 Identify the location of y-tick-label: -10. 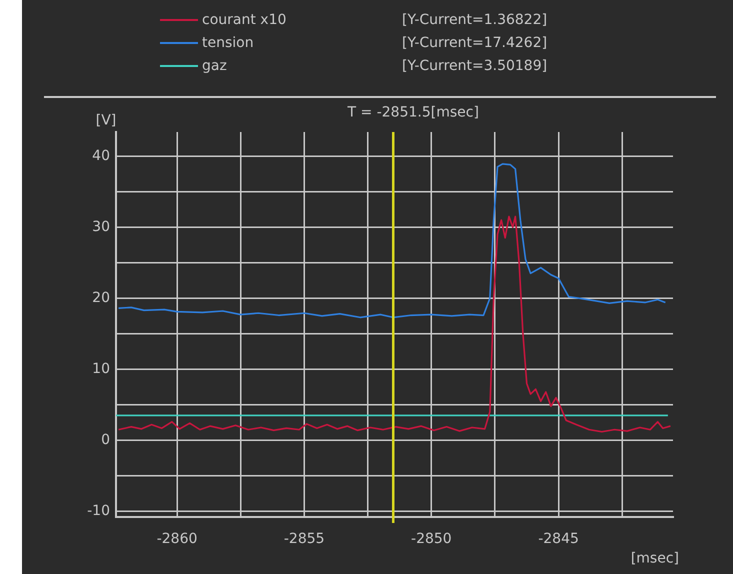
(98, 510).